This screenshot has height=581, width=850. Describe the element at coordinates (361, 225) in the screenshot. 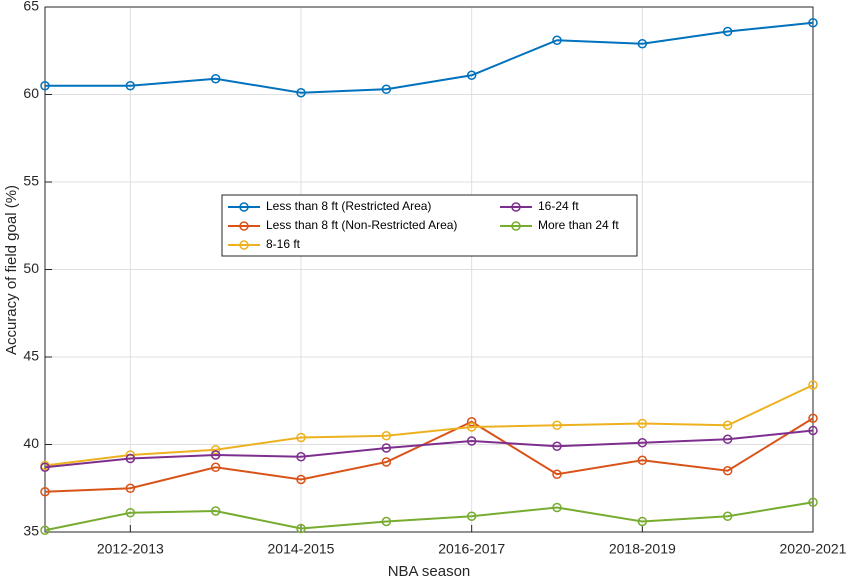

I see `legend-label: Less than 8 ft (Non-Restricted Area)` at that location.